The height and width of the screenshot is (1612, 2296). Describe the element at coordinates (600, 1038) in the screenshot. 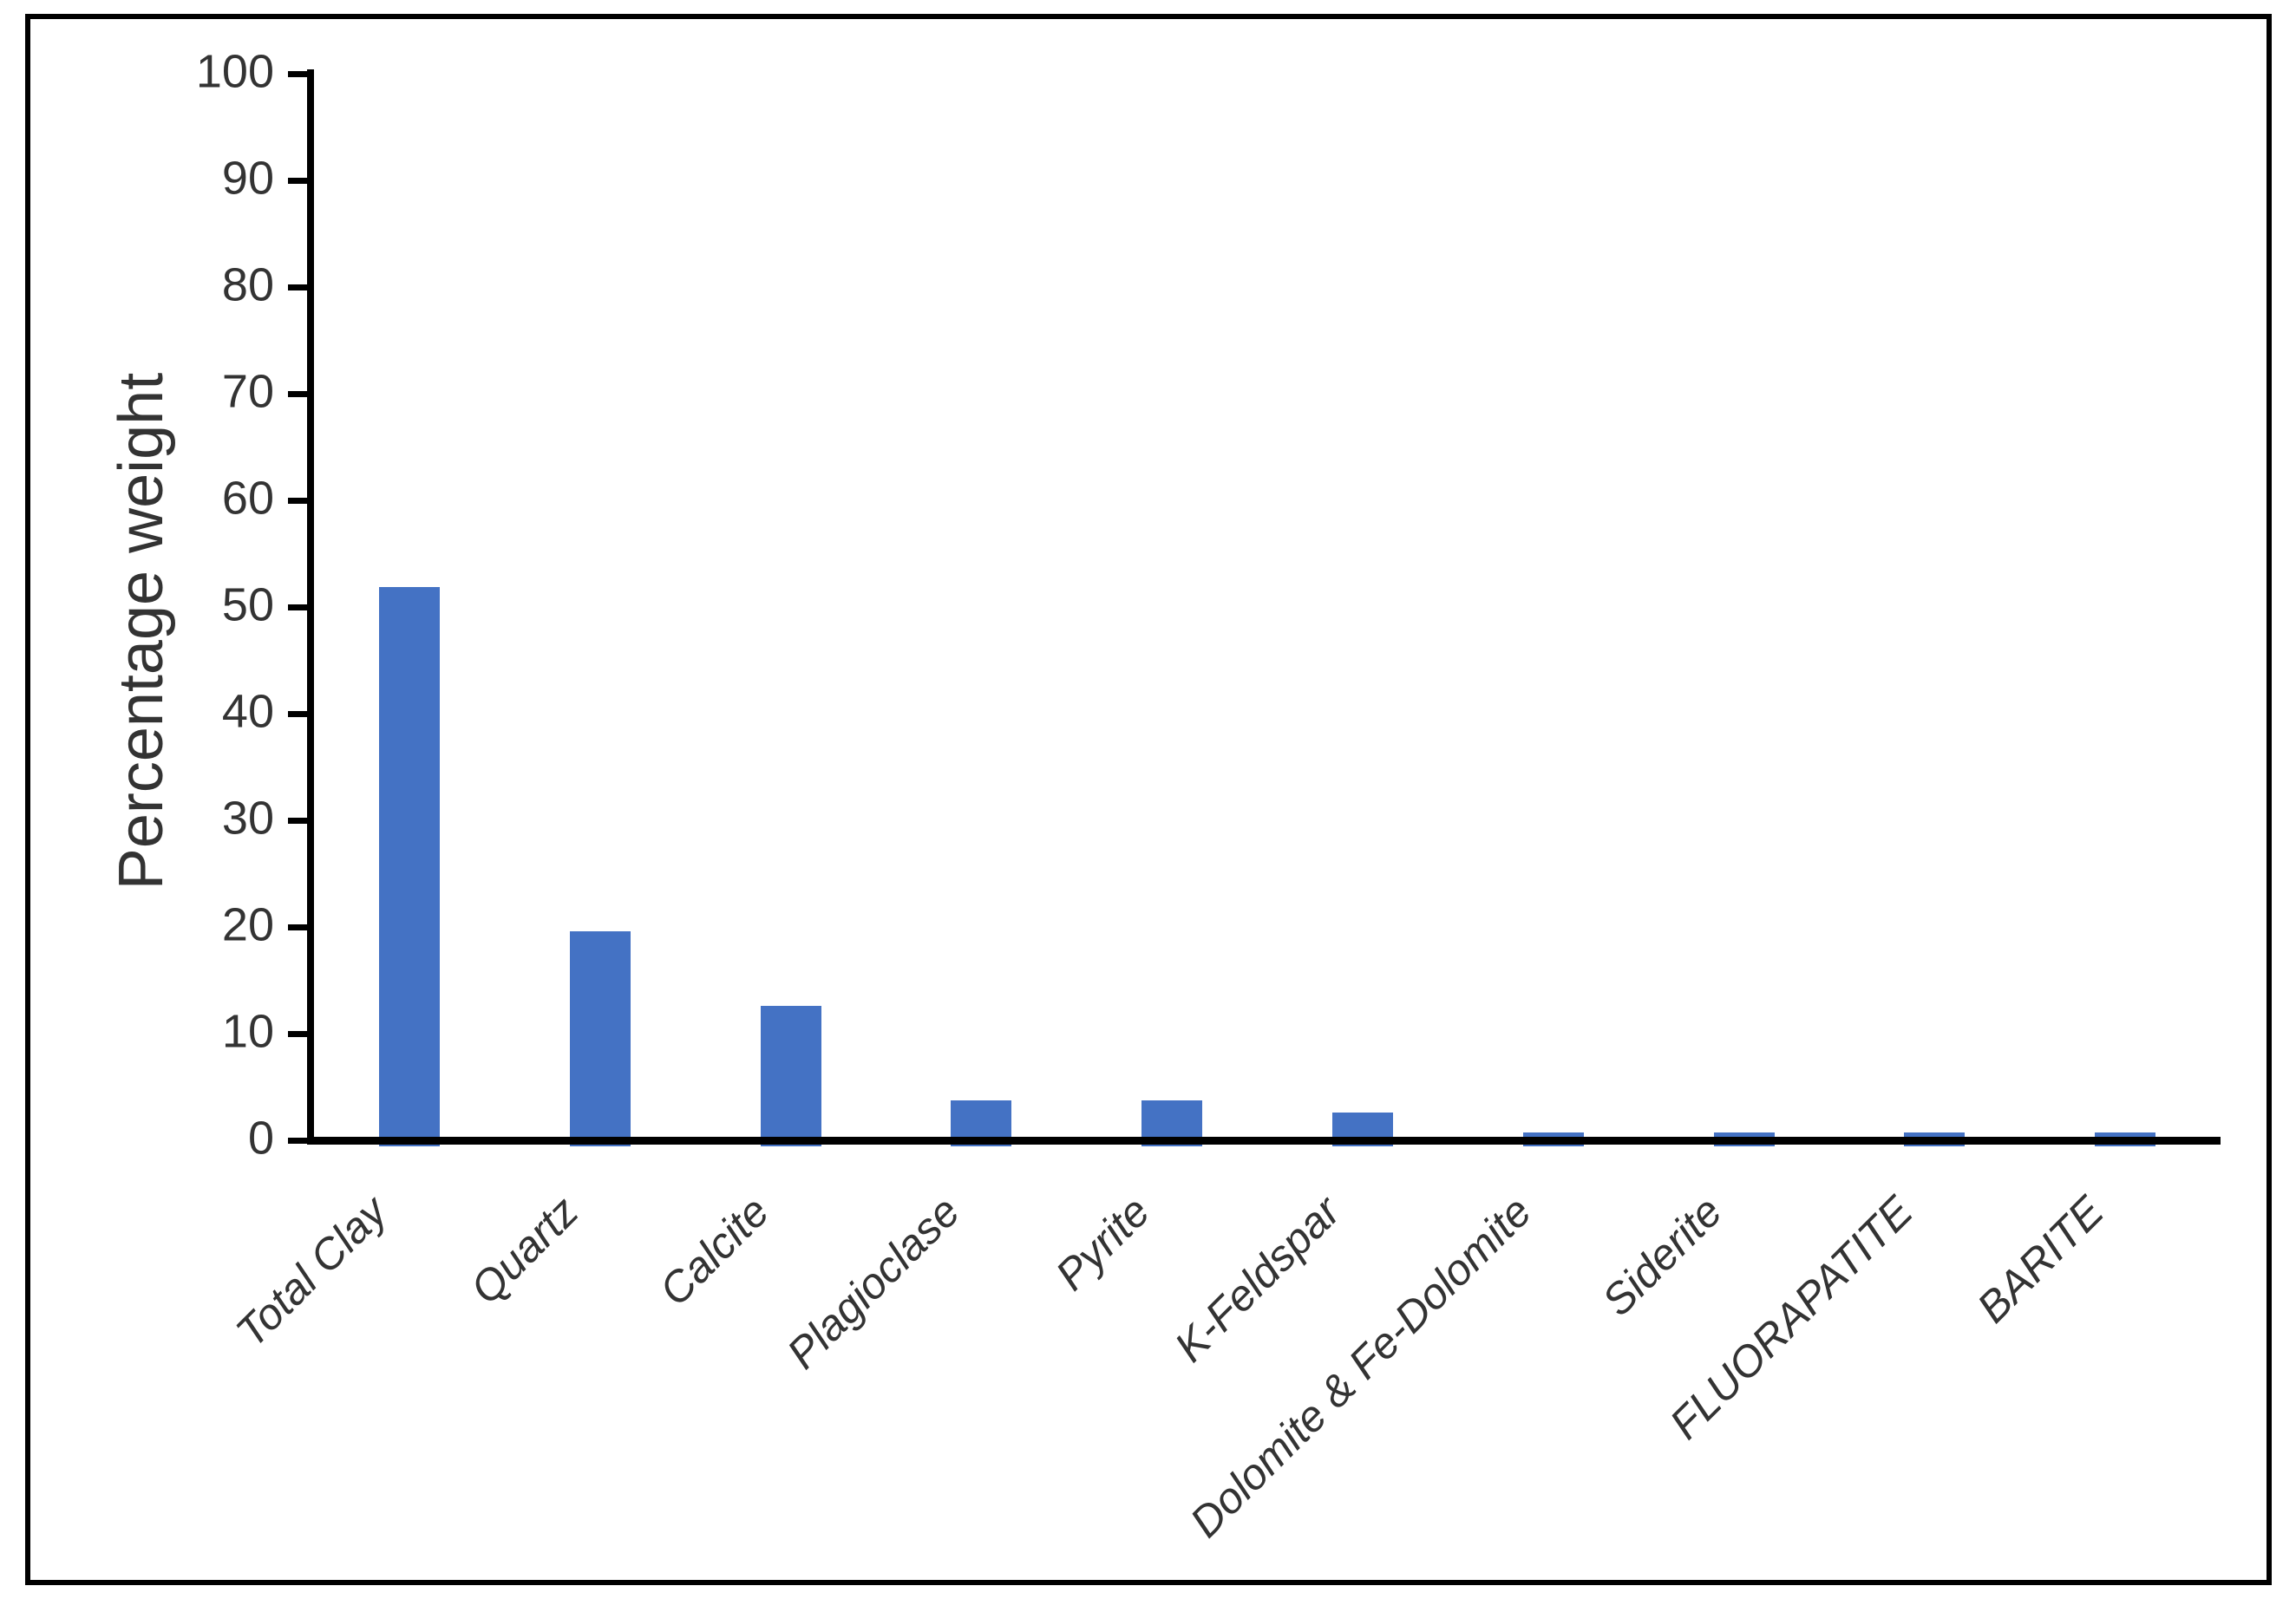

I see `bar-quartz` at that location.